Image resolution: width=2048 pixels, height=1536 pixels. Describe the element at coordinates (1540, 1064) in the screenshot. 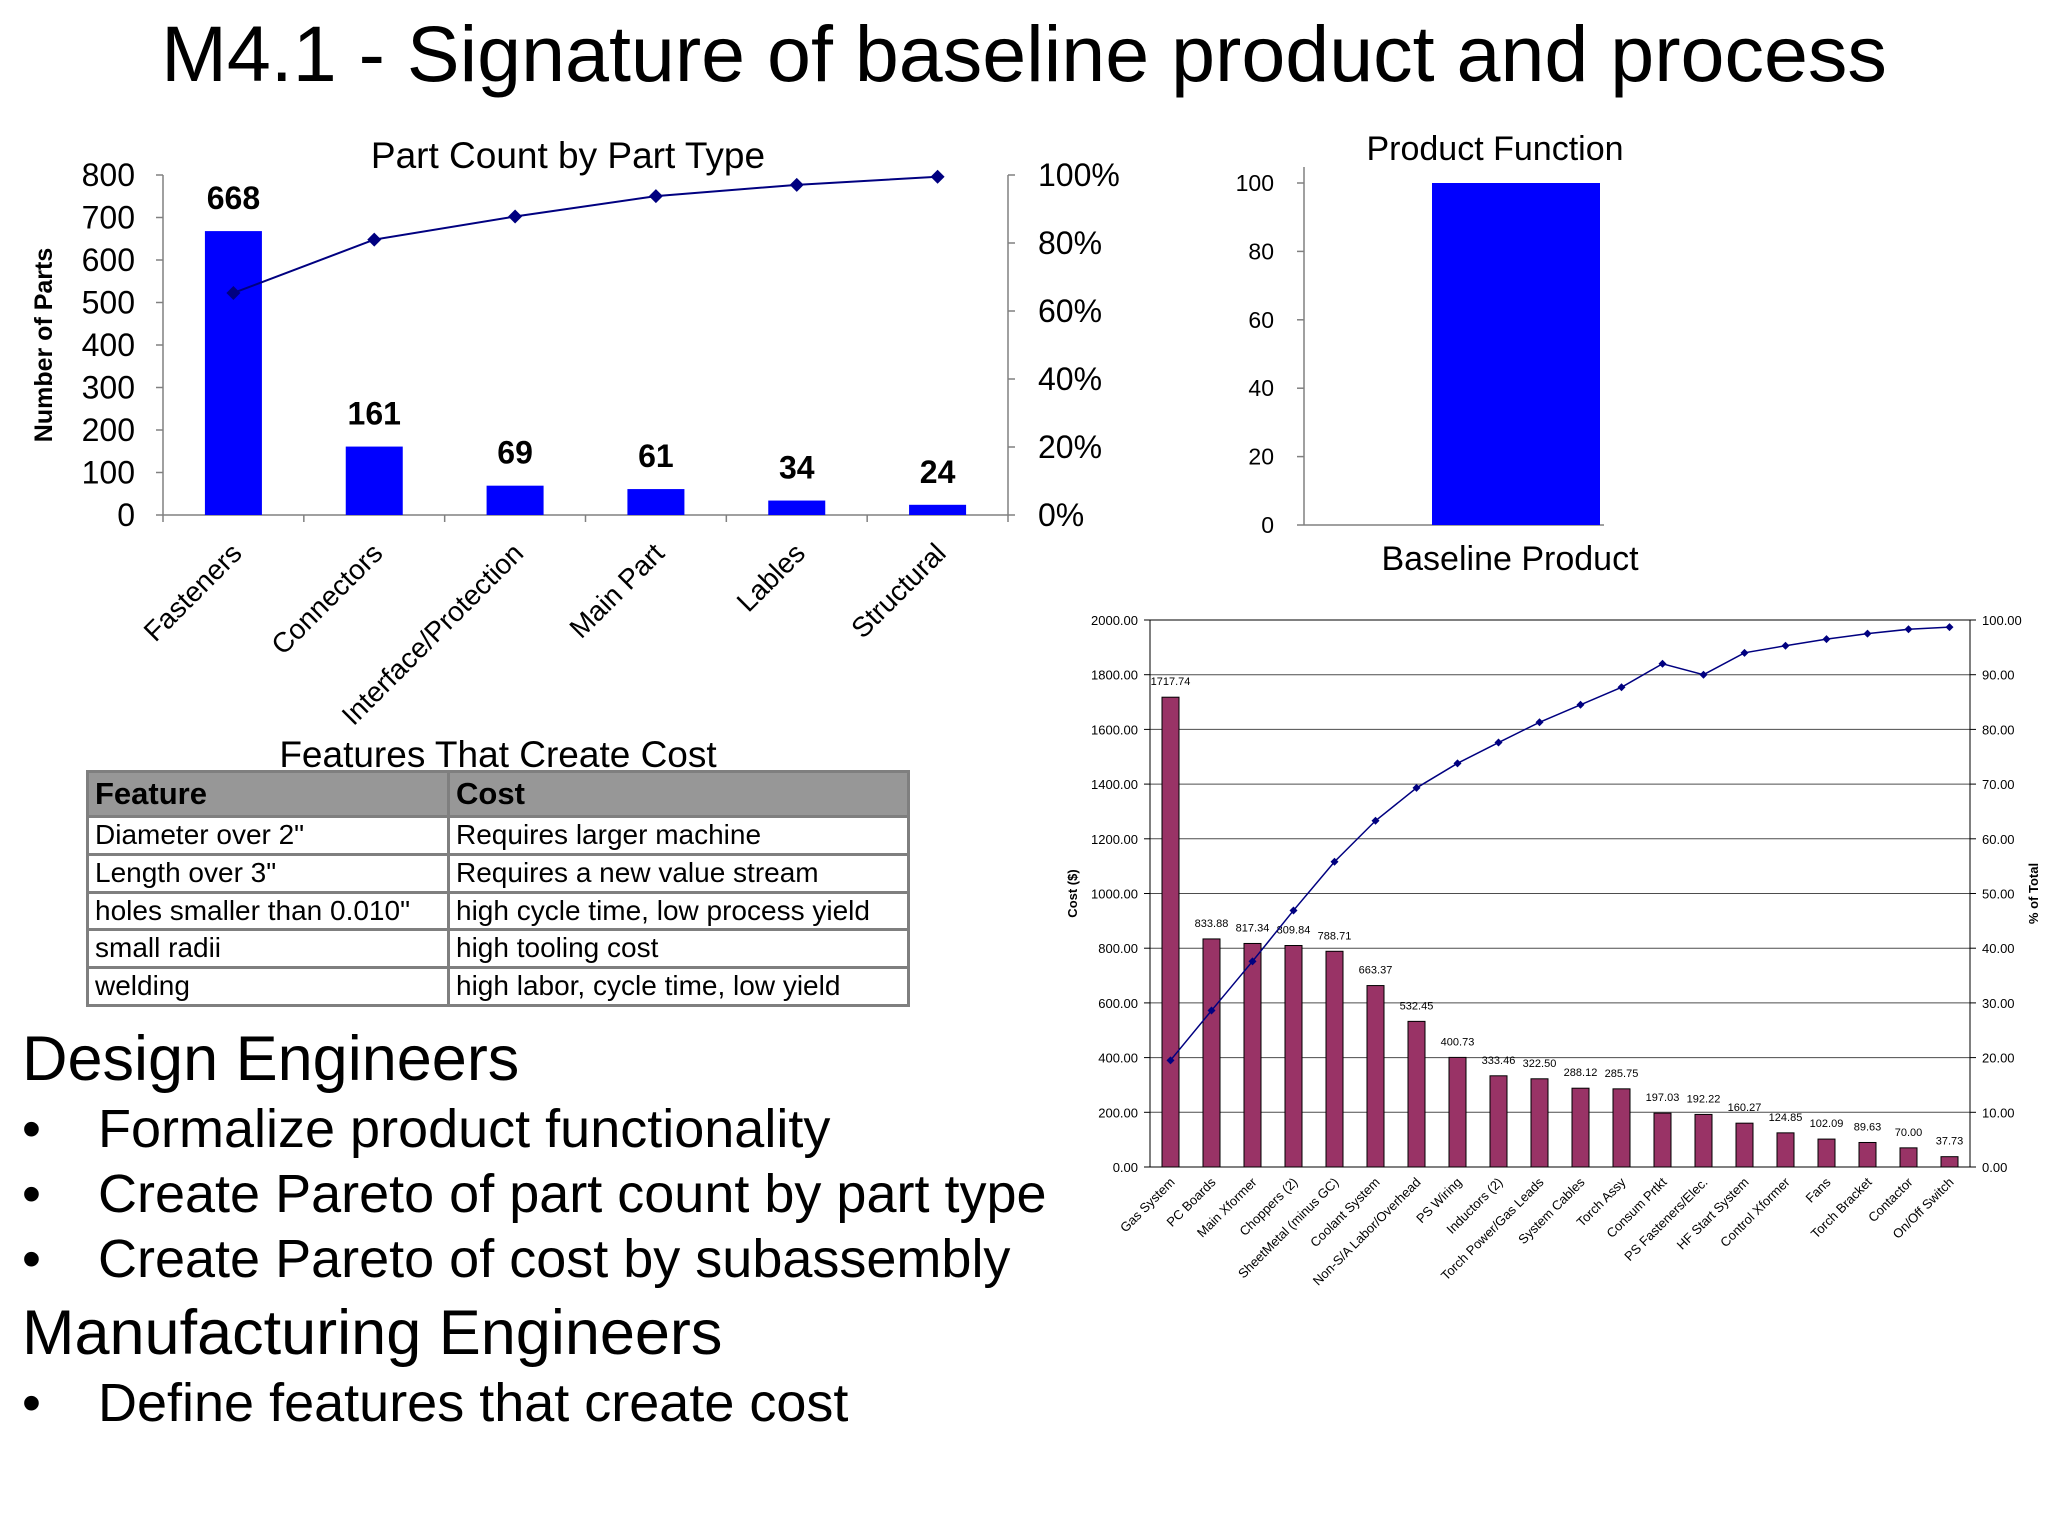

I see `data-label: 322.50` at that location.